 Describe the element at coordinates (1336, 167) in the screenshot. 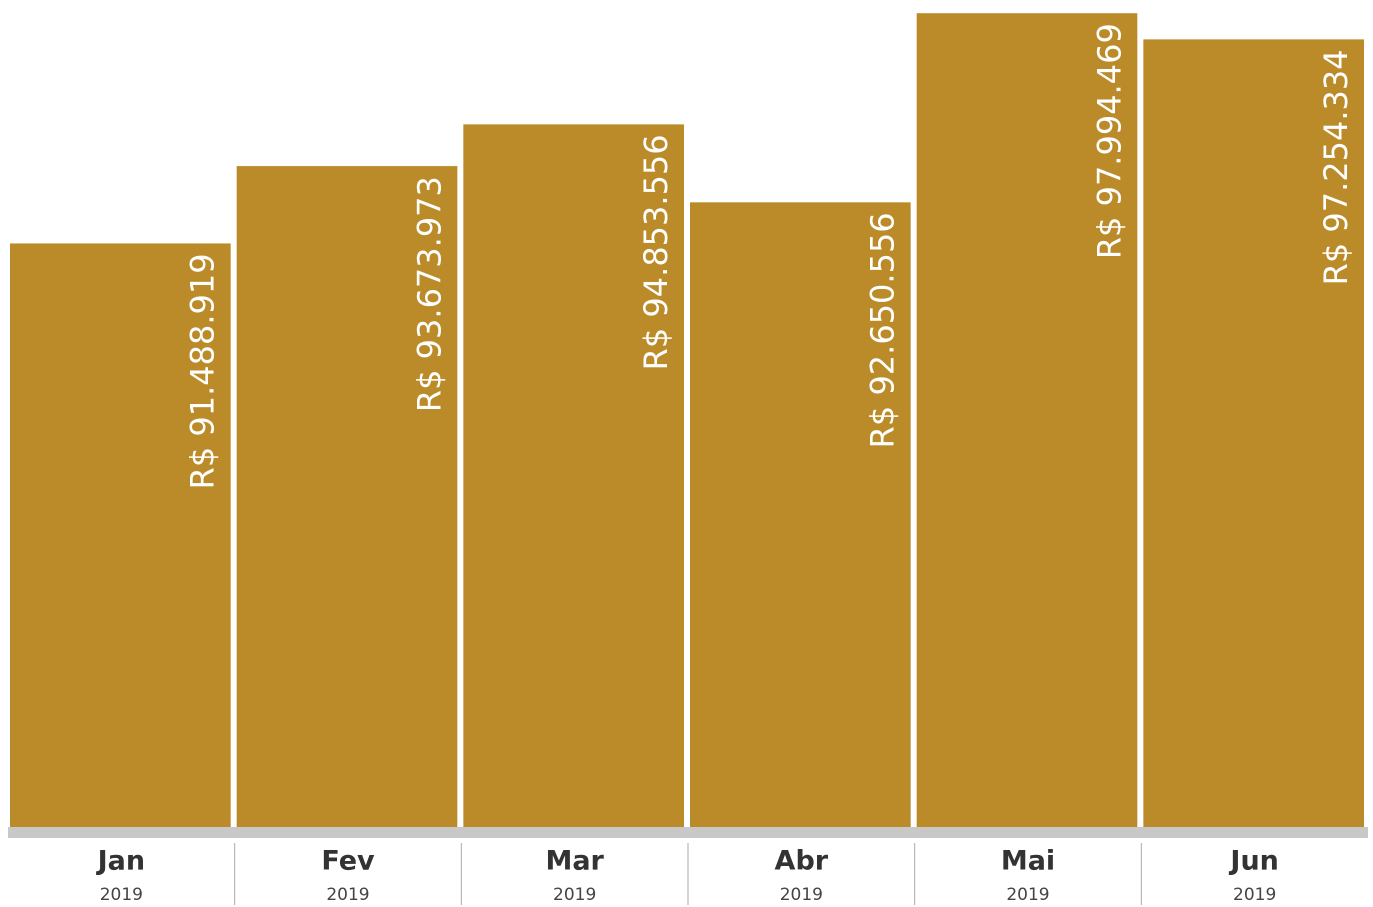

I see `value-label: R$ 97.254.334` at that location.